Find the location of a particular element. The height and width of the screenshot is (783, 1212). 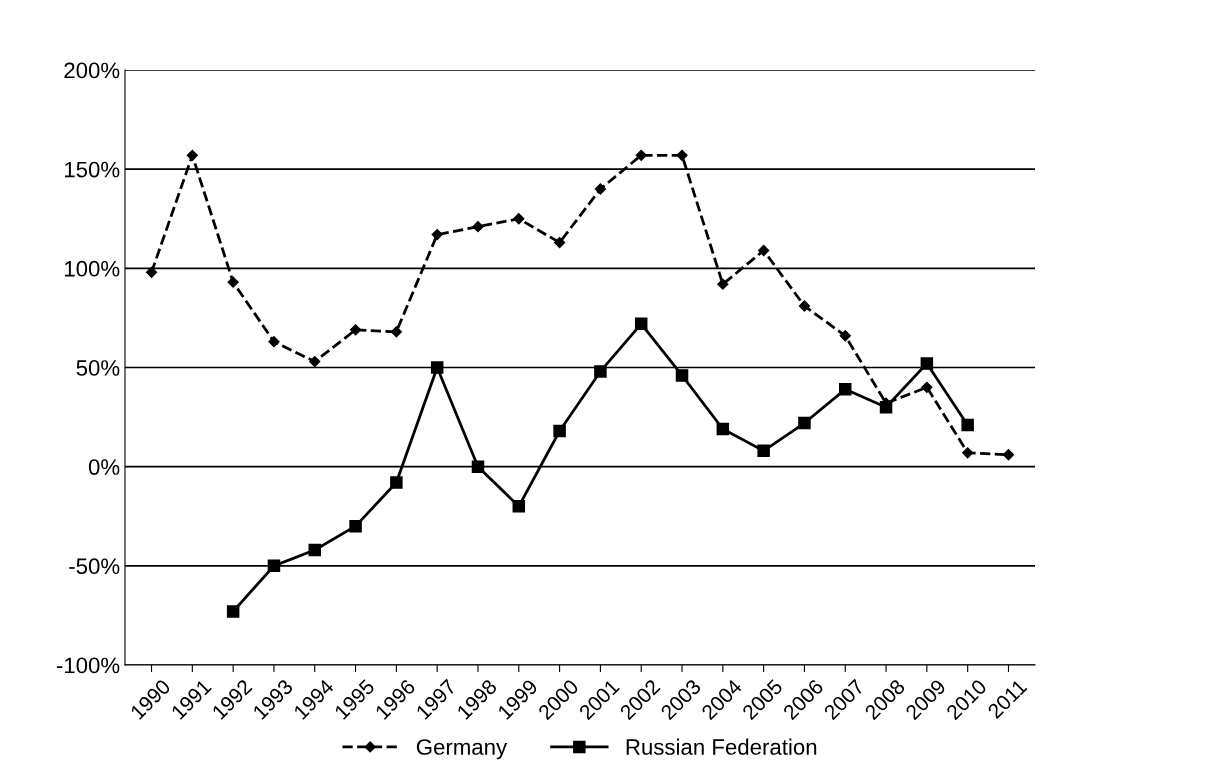

legend-label: Germany is located at coordinates (462, 749).